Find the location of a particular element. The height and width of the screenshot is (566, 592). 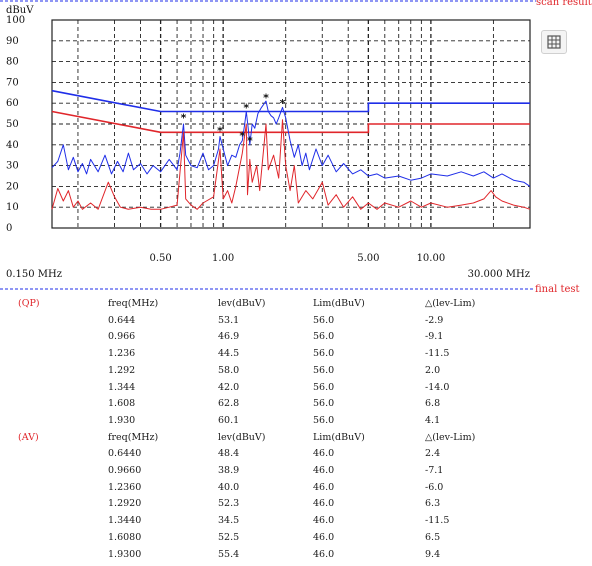

x-tick-label: 0.150 MHz is located at coordinates (34, 274).